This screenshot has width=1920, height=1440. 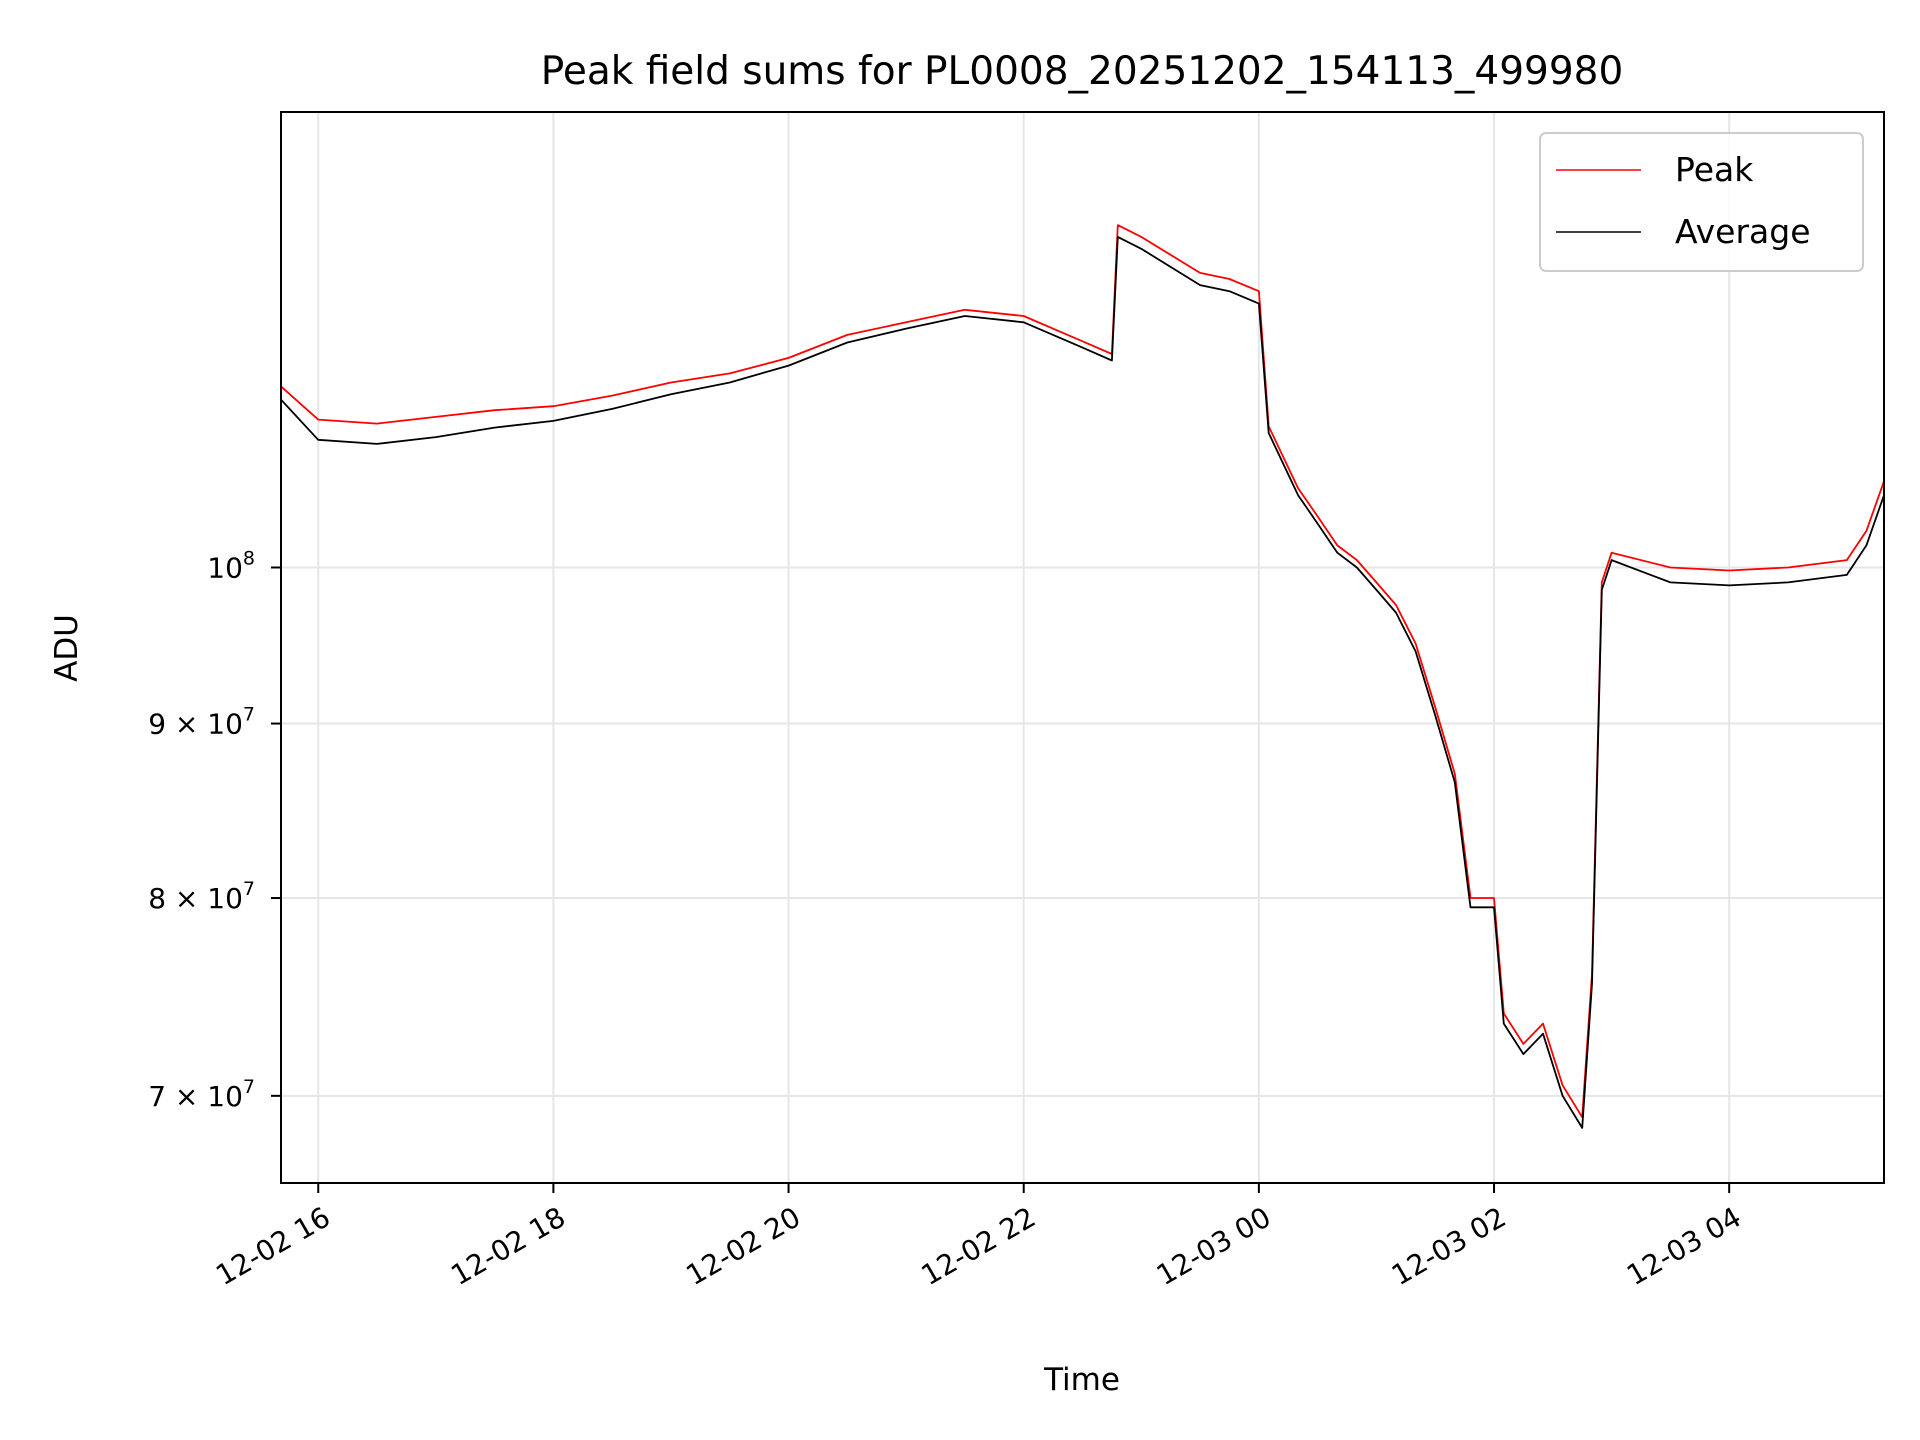 I want to click on x-axis-label: Time, so click(x=1081, y=1380).